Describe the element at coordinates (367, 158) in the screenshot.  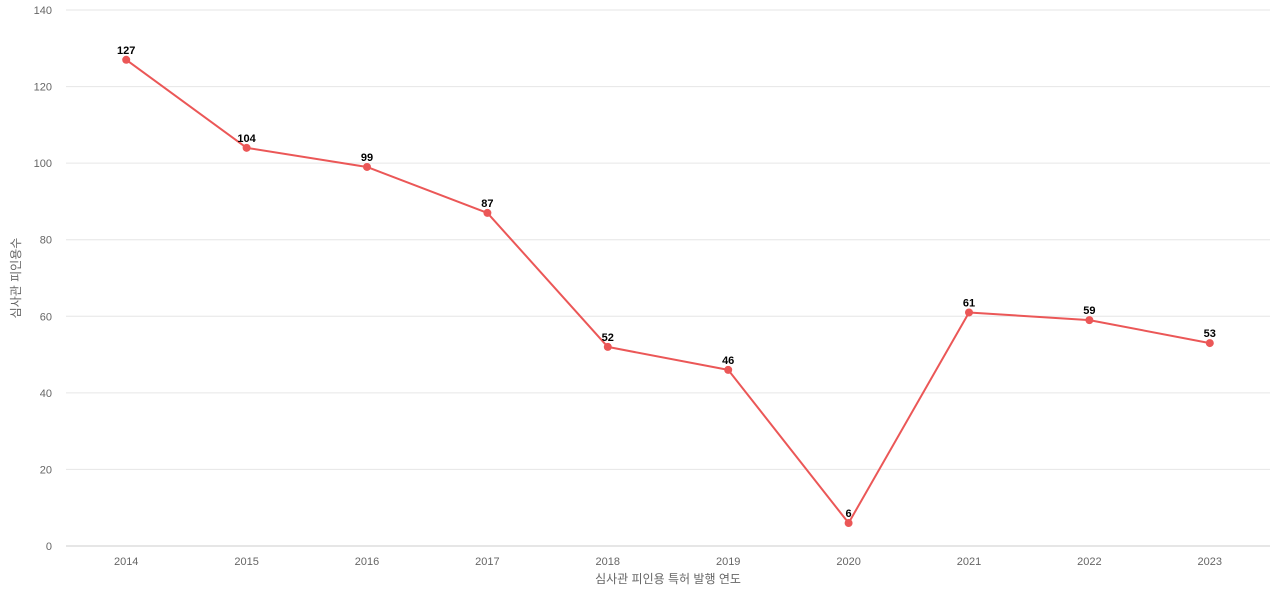
I see `data-label: 99` at that location.